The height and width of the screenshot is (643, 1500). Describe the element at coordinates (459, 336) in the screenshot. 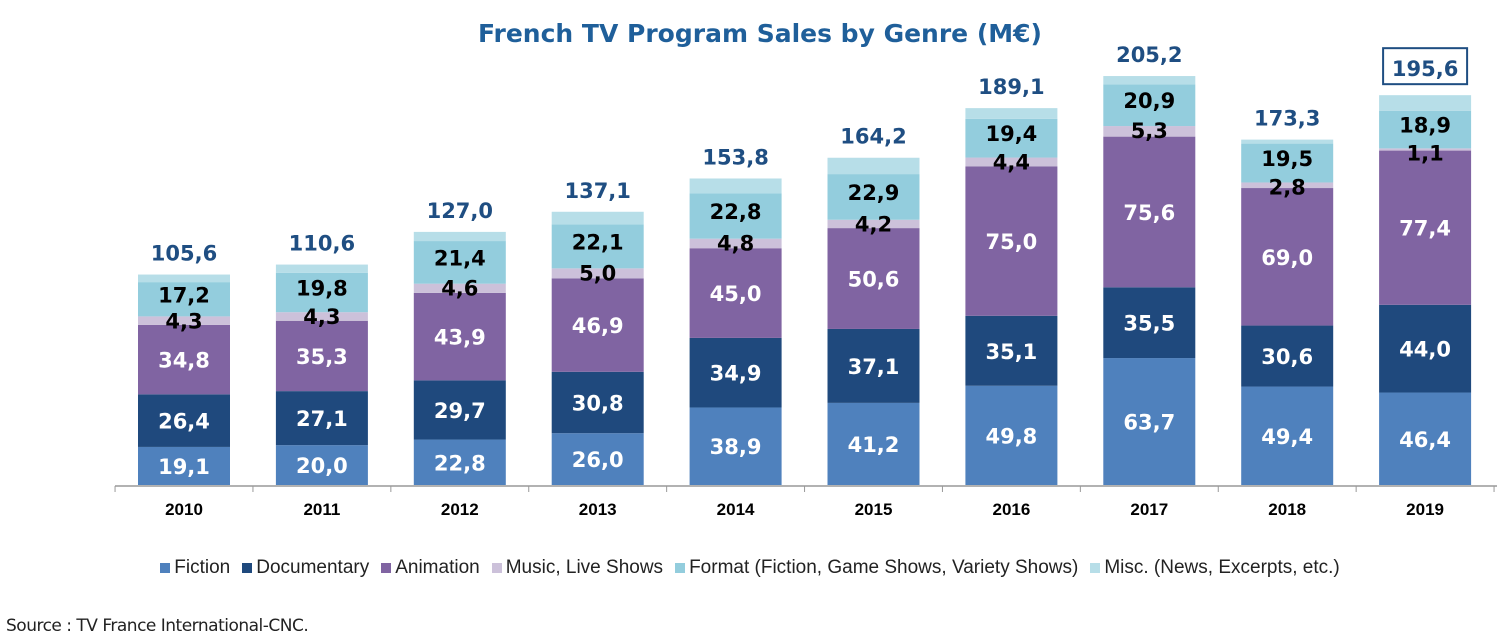

I see `bar-segment-animation-2012` at that location.